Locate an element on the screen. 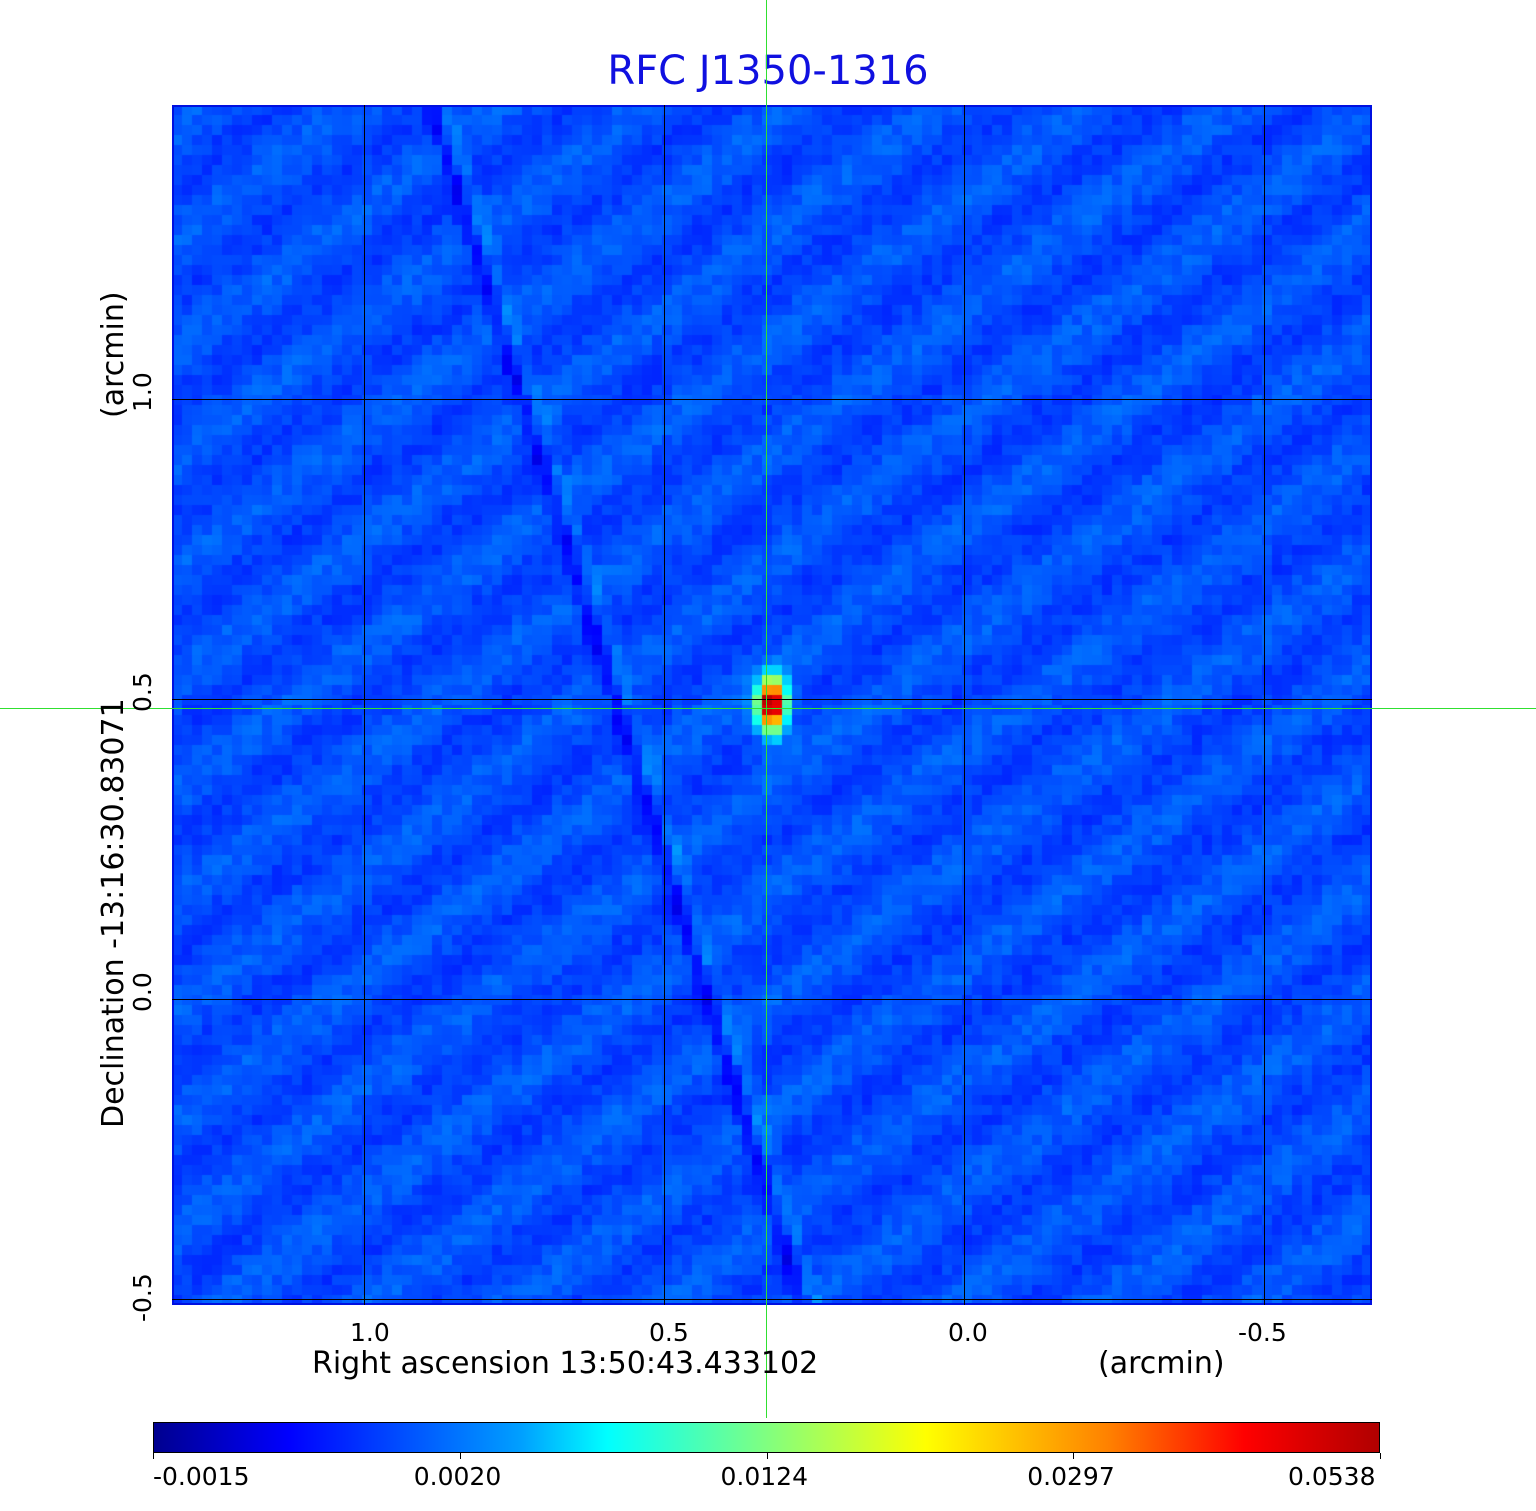 The width and height of the screenshot is (1536, 1511). x-axis-label: Right ascension 13:50:43.433102 is located at coordinates (565, 1363).